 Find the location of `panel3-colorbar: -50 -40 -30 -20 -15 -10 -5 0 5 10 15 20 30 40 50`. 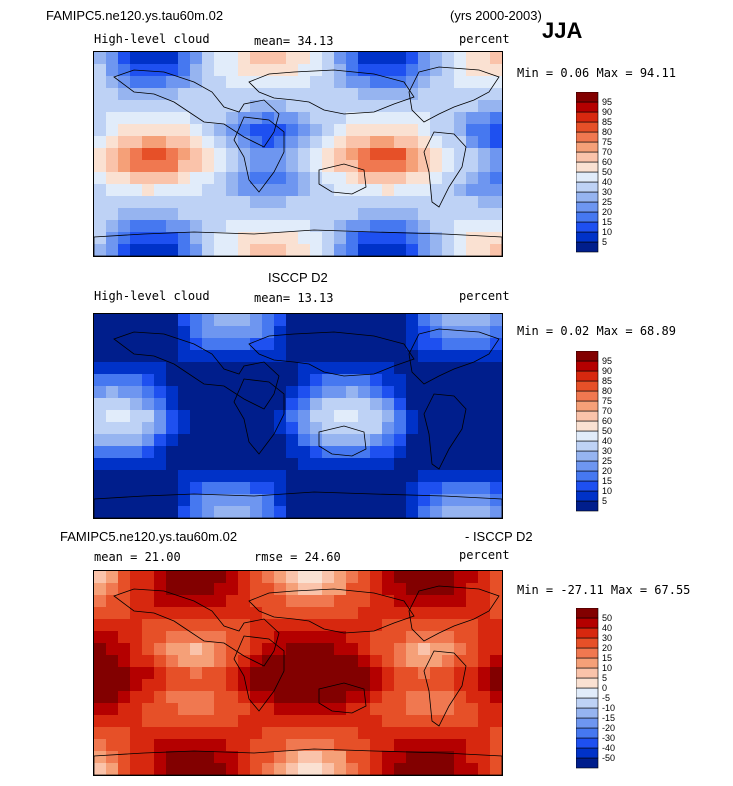

panel3-colorbar: -50 -40 -30 -20 -15 -10 -5 0 5 10 15 20 30 40 50 is located at coordinates (605, 693).